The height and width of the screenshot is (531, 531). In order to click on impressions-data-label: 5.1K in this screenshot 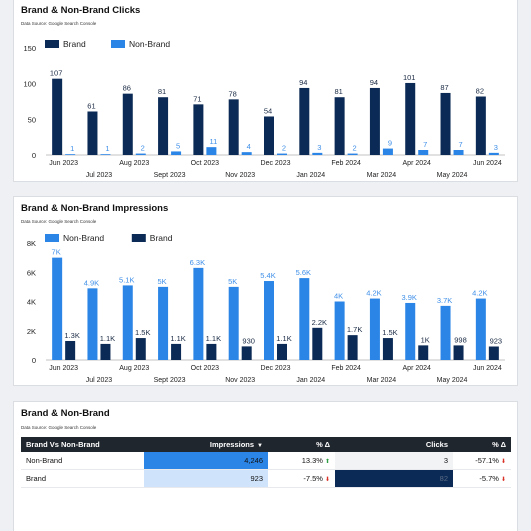, I will do `click(126, 279)`.